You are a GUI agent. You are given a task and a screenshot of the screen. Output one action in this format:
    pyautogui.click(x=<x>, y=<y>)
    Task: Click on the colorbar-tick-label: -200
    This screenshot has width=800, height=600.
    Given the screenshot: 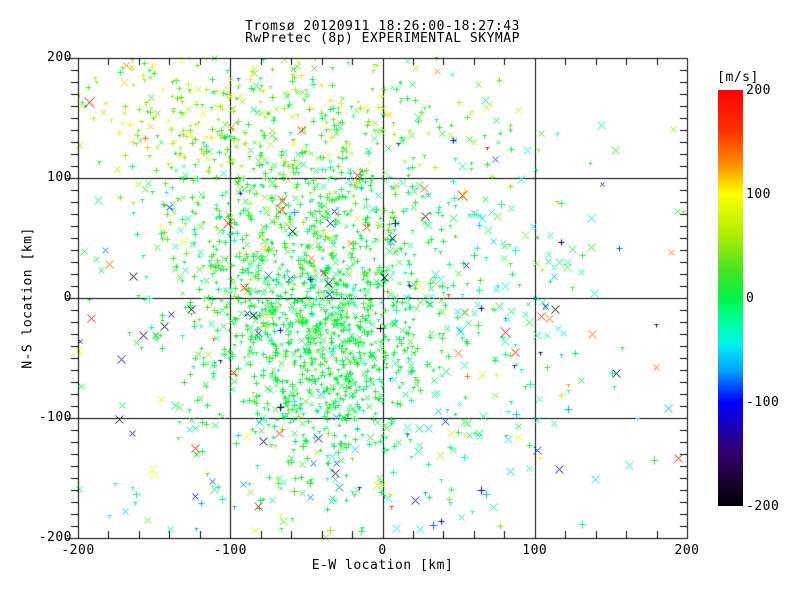 What is the action you would take?
    pyautogui.click(x=763, y=506)
    